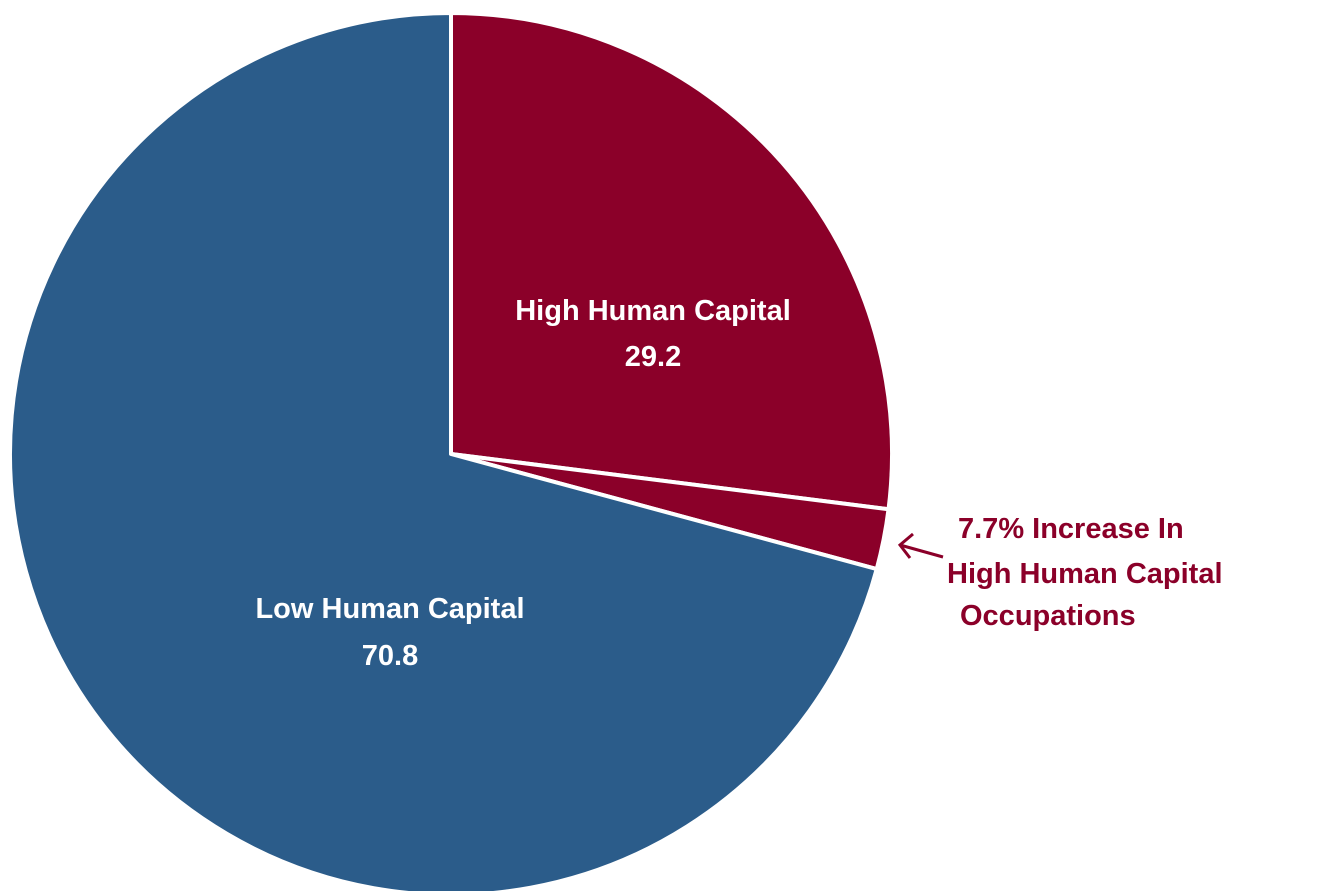 This screenshot has width=1319, height=891. I want to click on high-capital-label: High Human Capital, so click(653, 311).